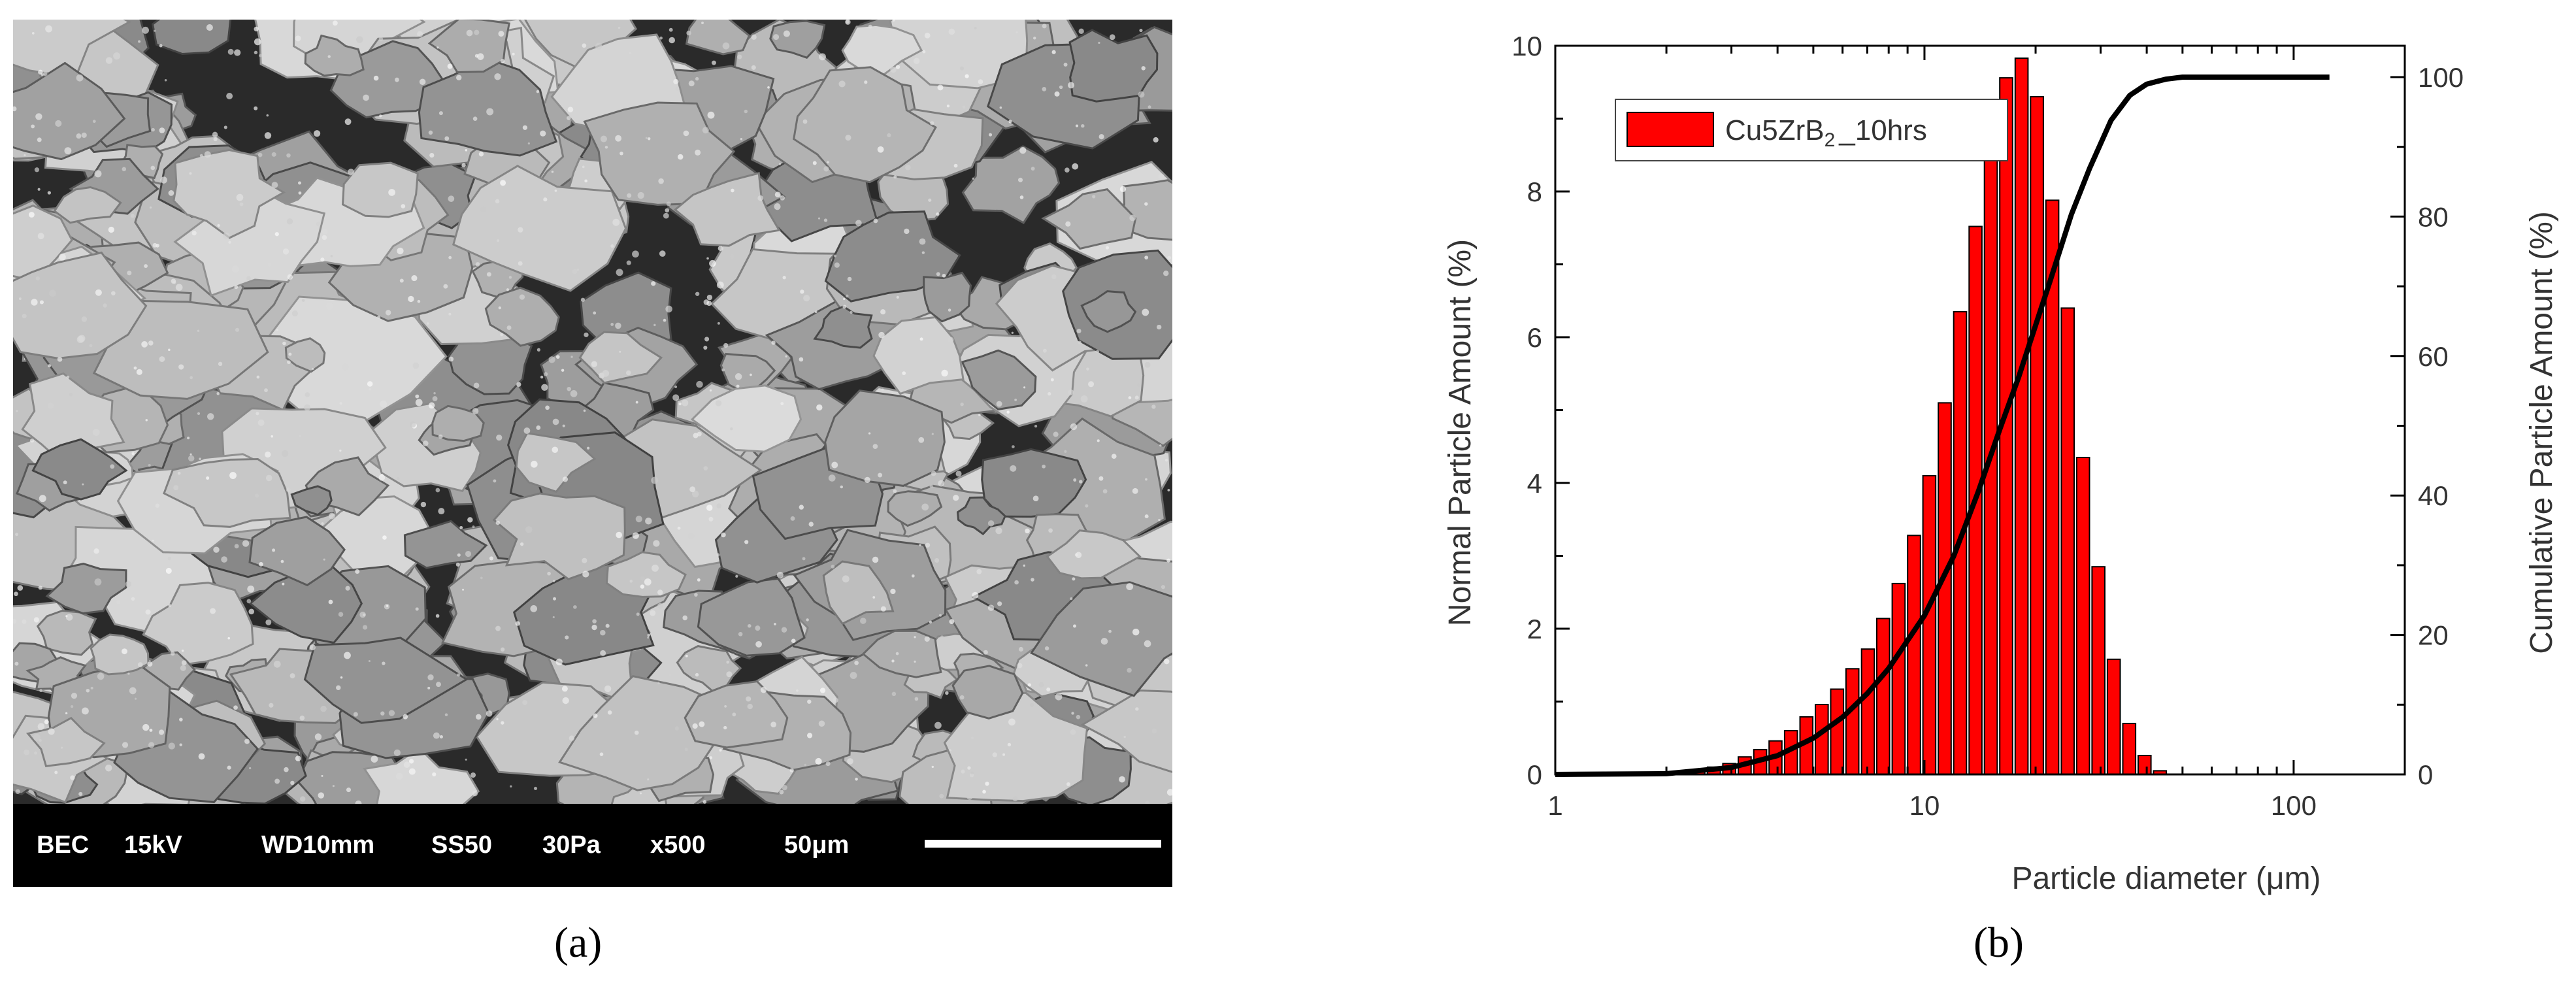 The height and width of the screenshot is (994, 2576). What do you see at coordinates (678, 845) in the screenshot?
I see `sem-magnification-label: x500` at bounding box center [678, 845].